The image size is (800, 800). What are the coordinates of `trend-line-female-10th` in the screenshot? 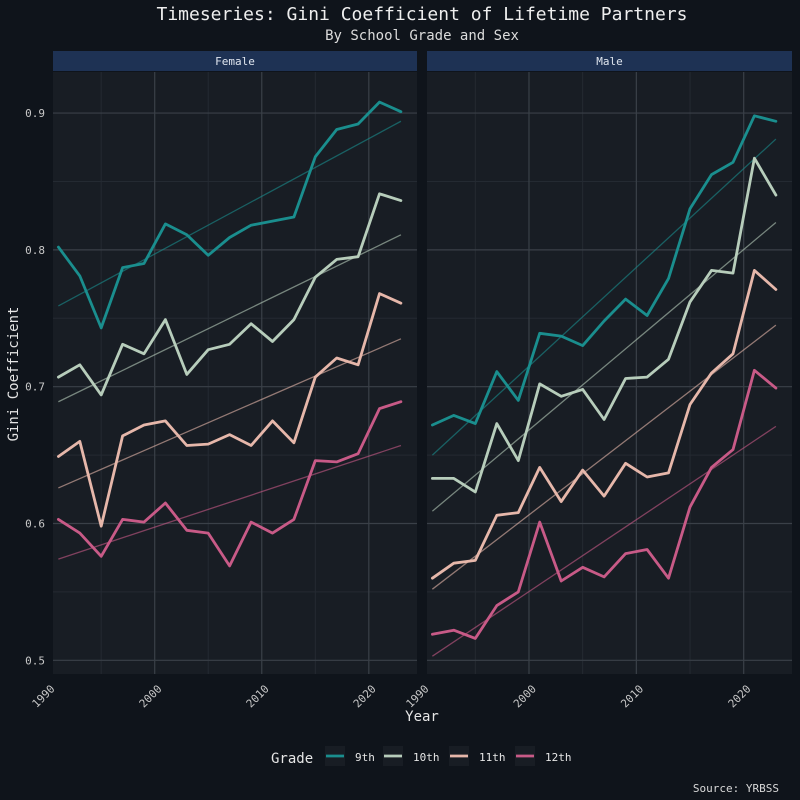 It's located at (230, 318).